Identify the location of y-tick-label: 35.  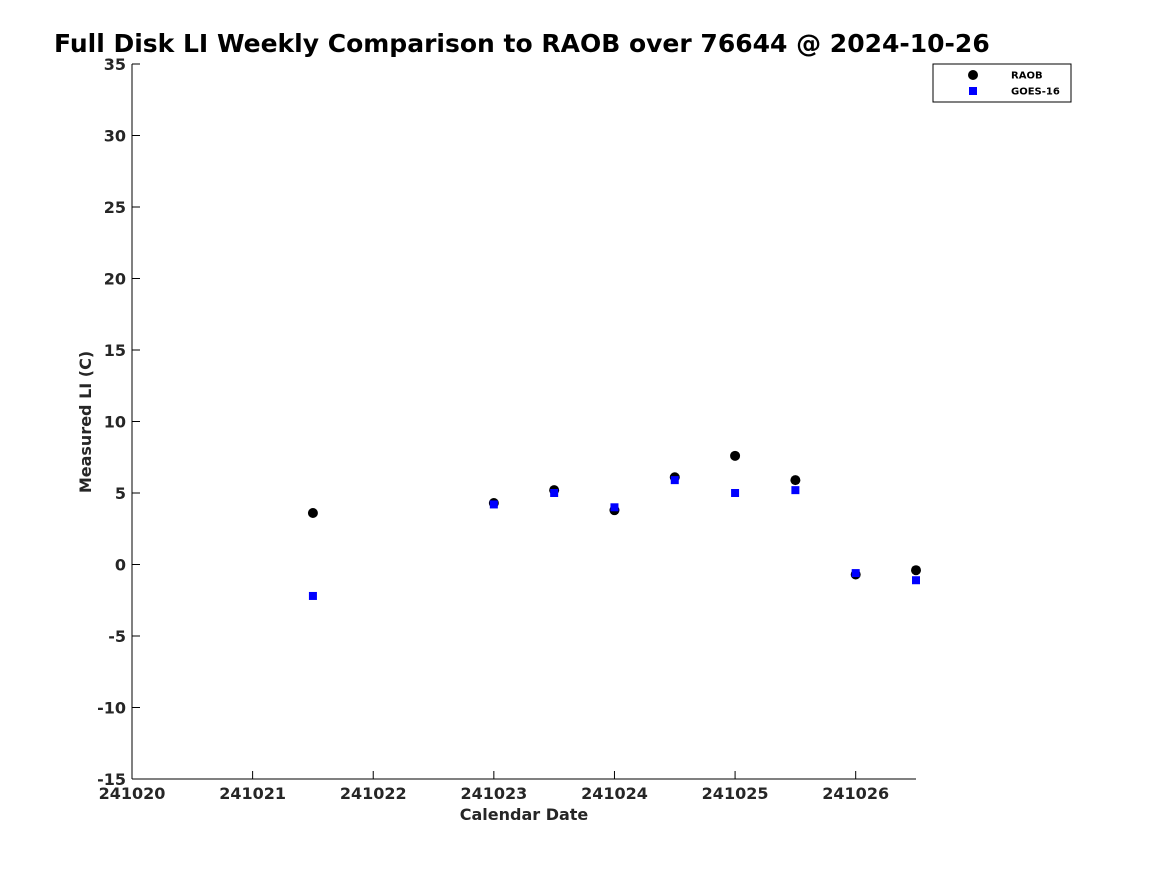
(115, 64).